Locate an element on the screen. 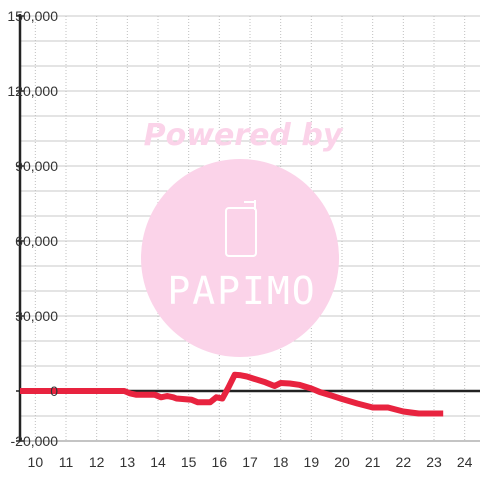 This screenshot has width=480, height=480. series-layer is located at coordinates (232, 394).